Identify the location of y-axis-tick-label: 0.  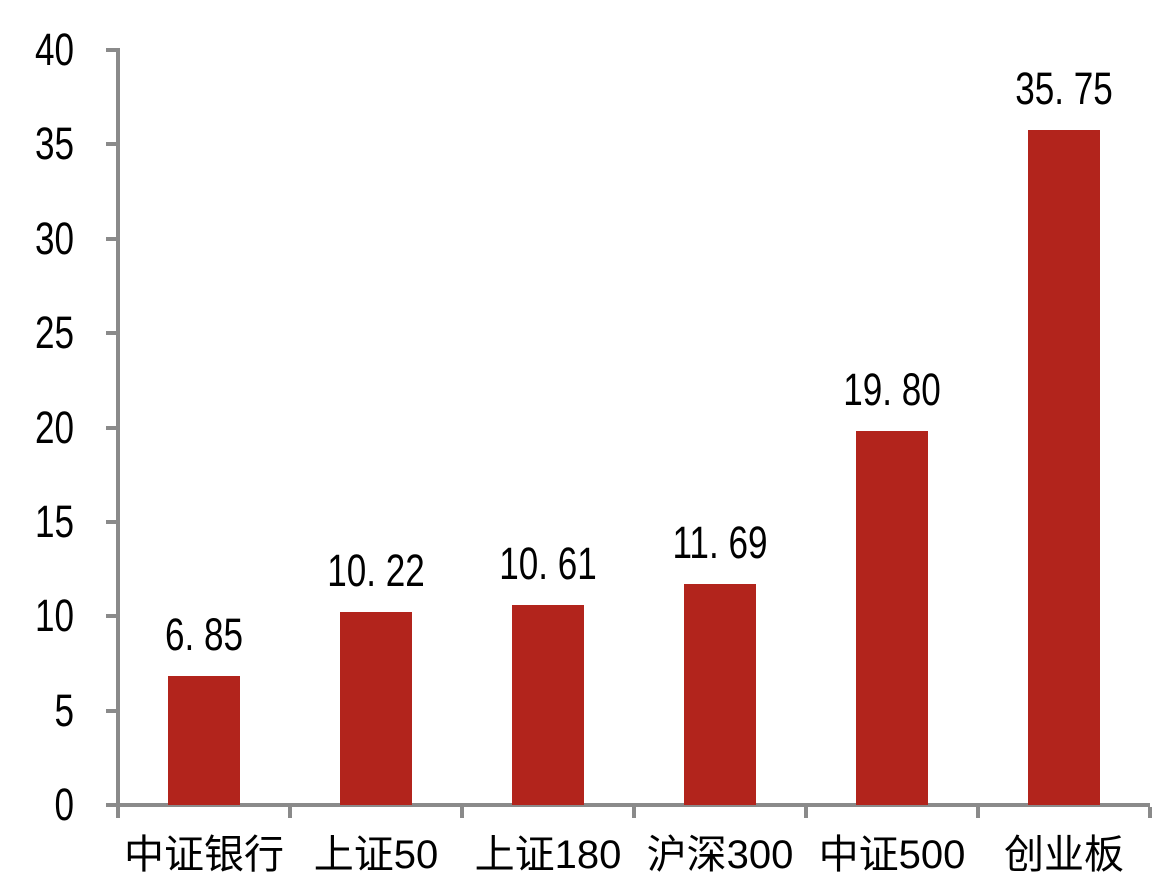
(64, 804).